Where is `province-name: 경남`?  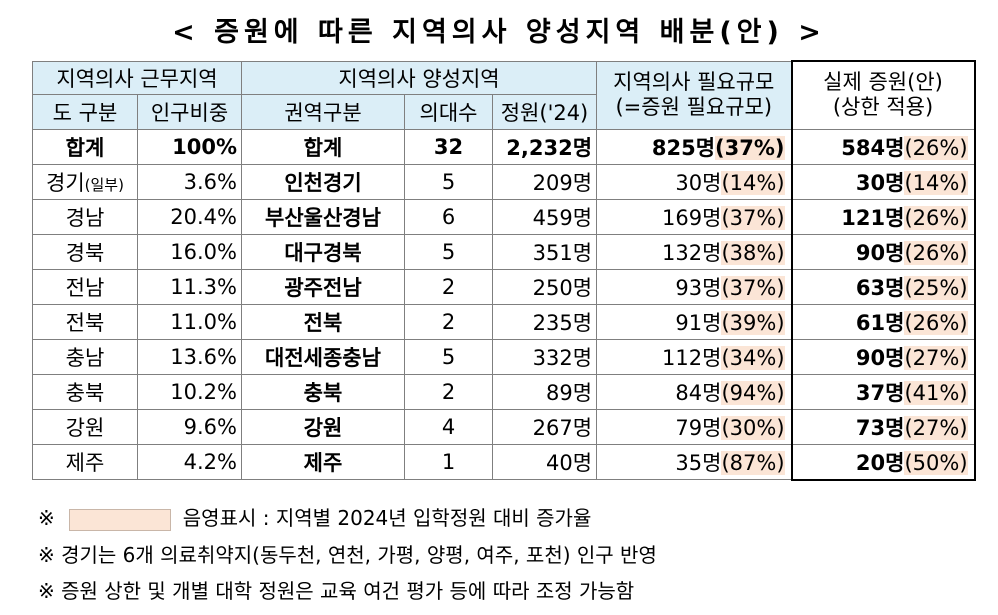 province-name: 경남 is located at coordinates (85, 217).